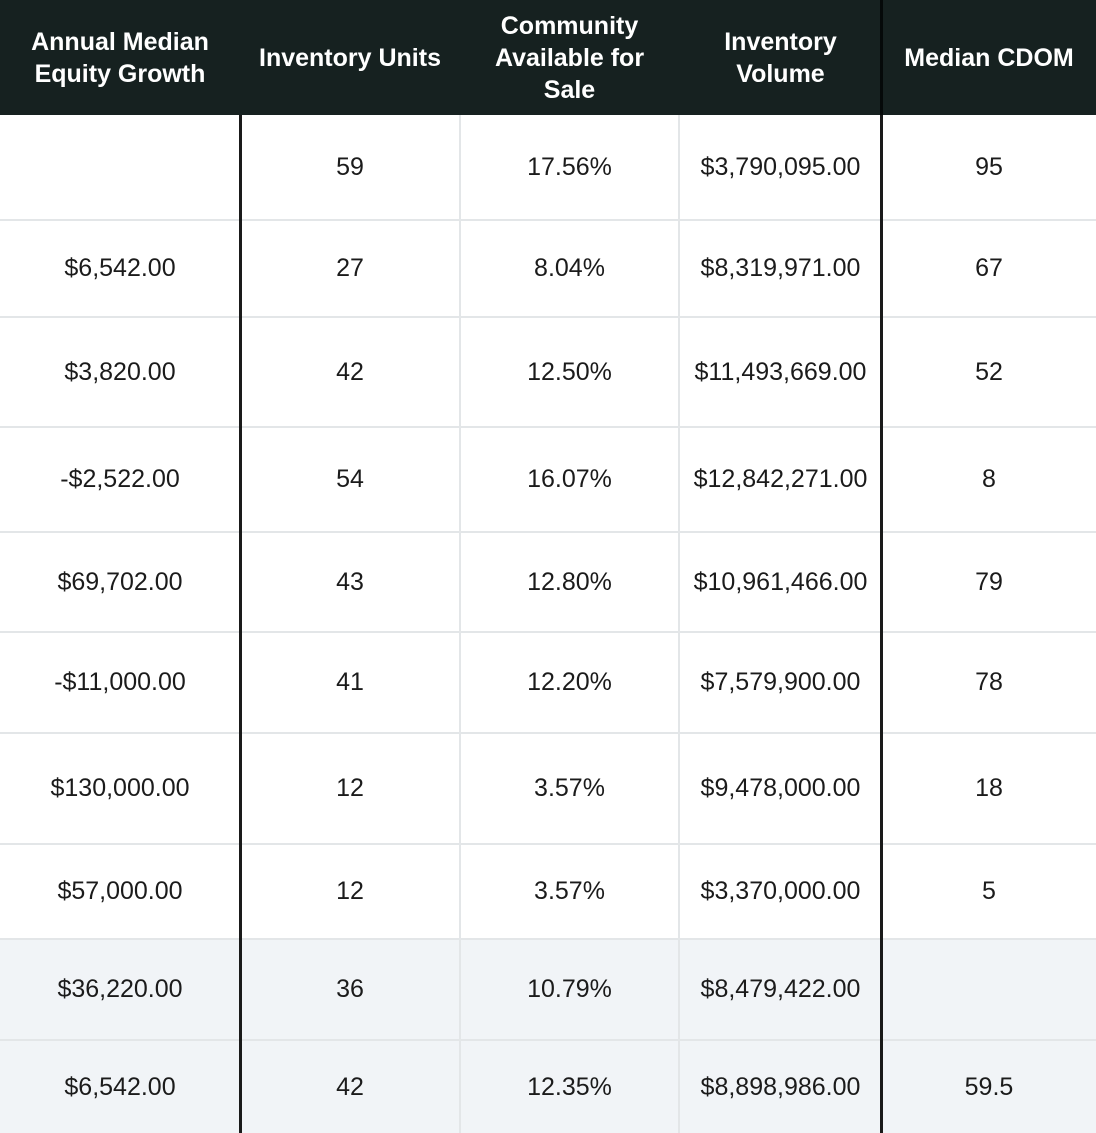  Describe the element at coordinates (350, 479) in the screenshot. I see `cell-inventory-units: 54` at that location.